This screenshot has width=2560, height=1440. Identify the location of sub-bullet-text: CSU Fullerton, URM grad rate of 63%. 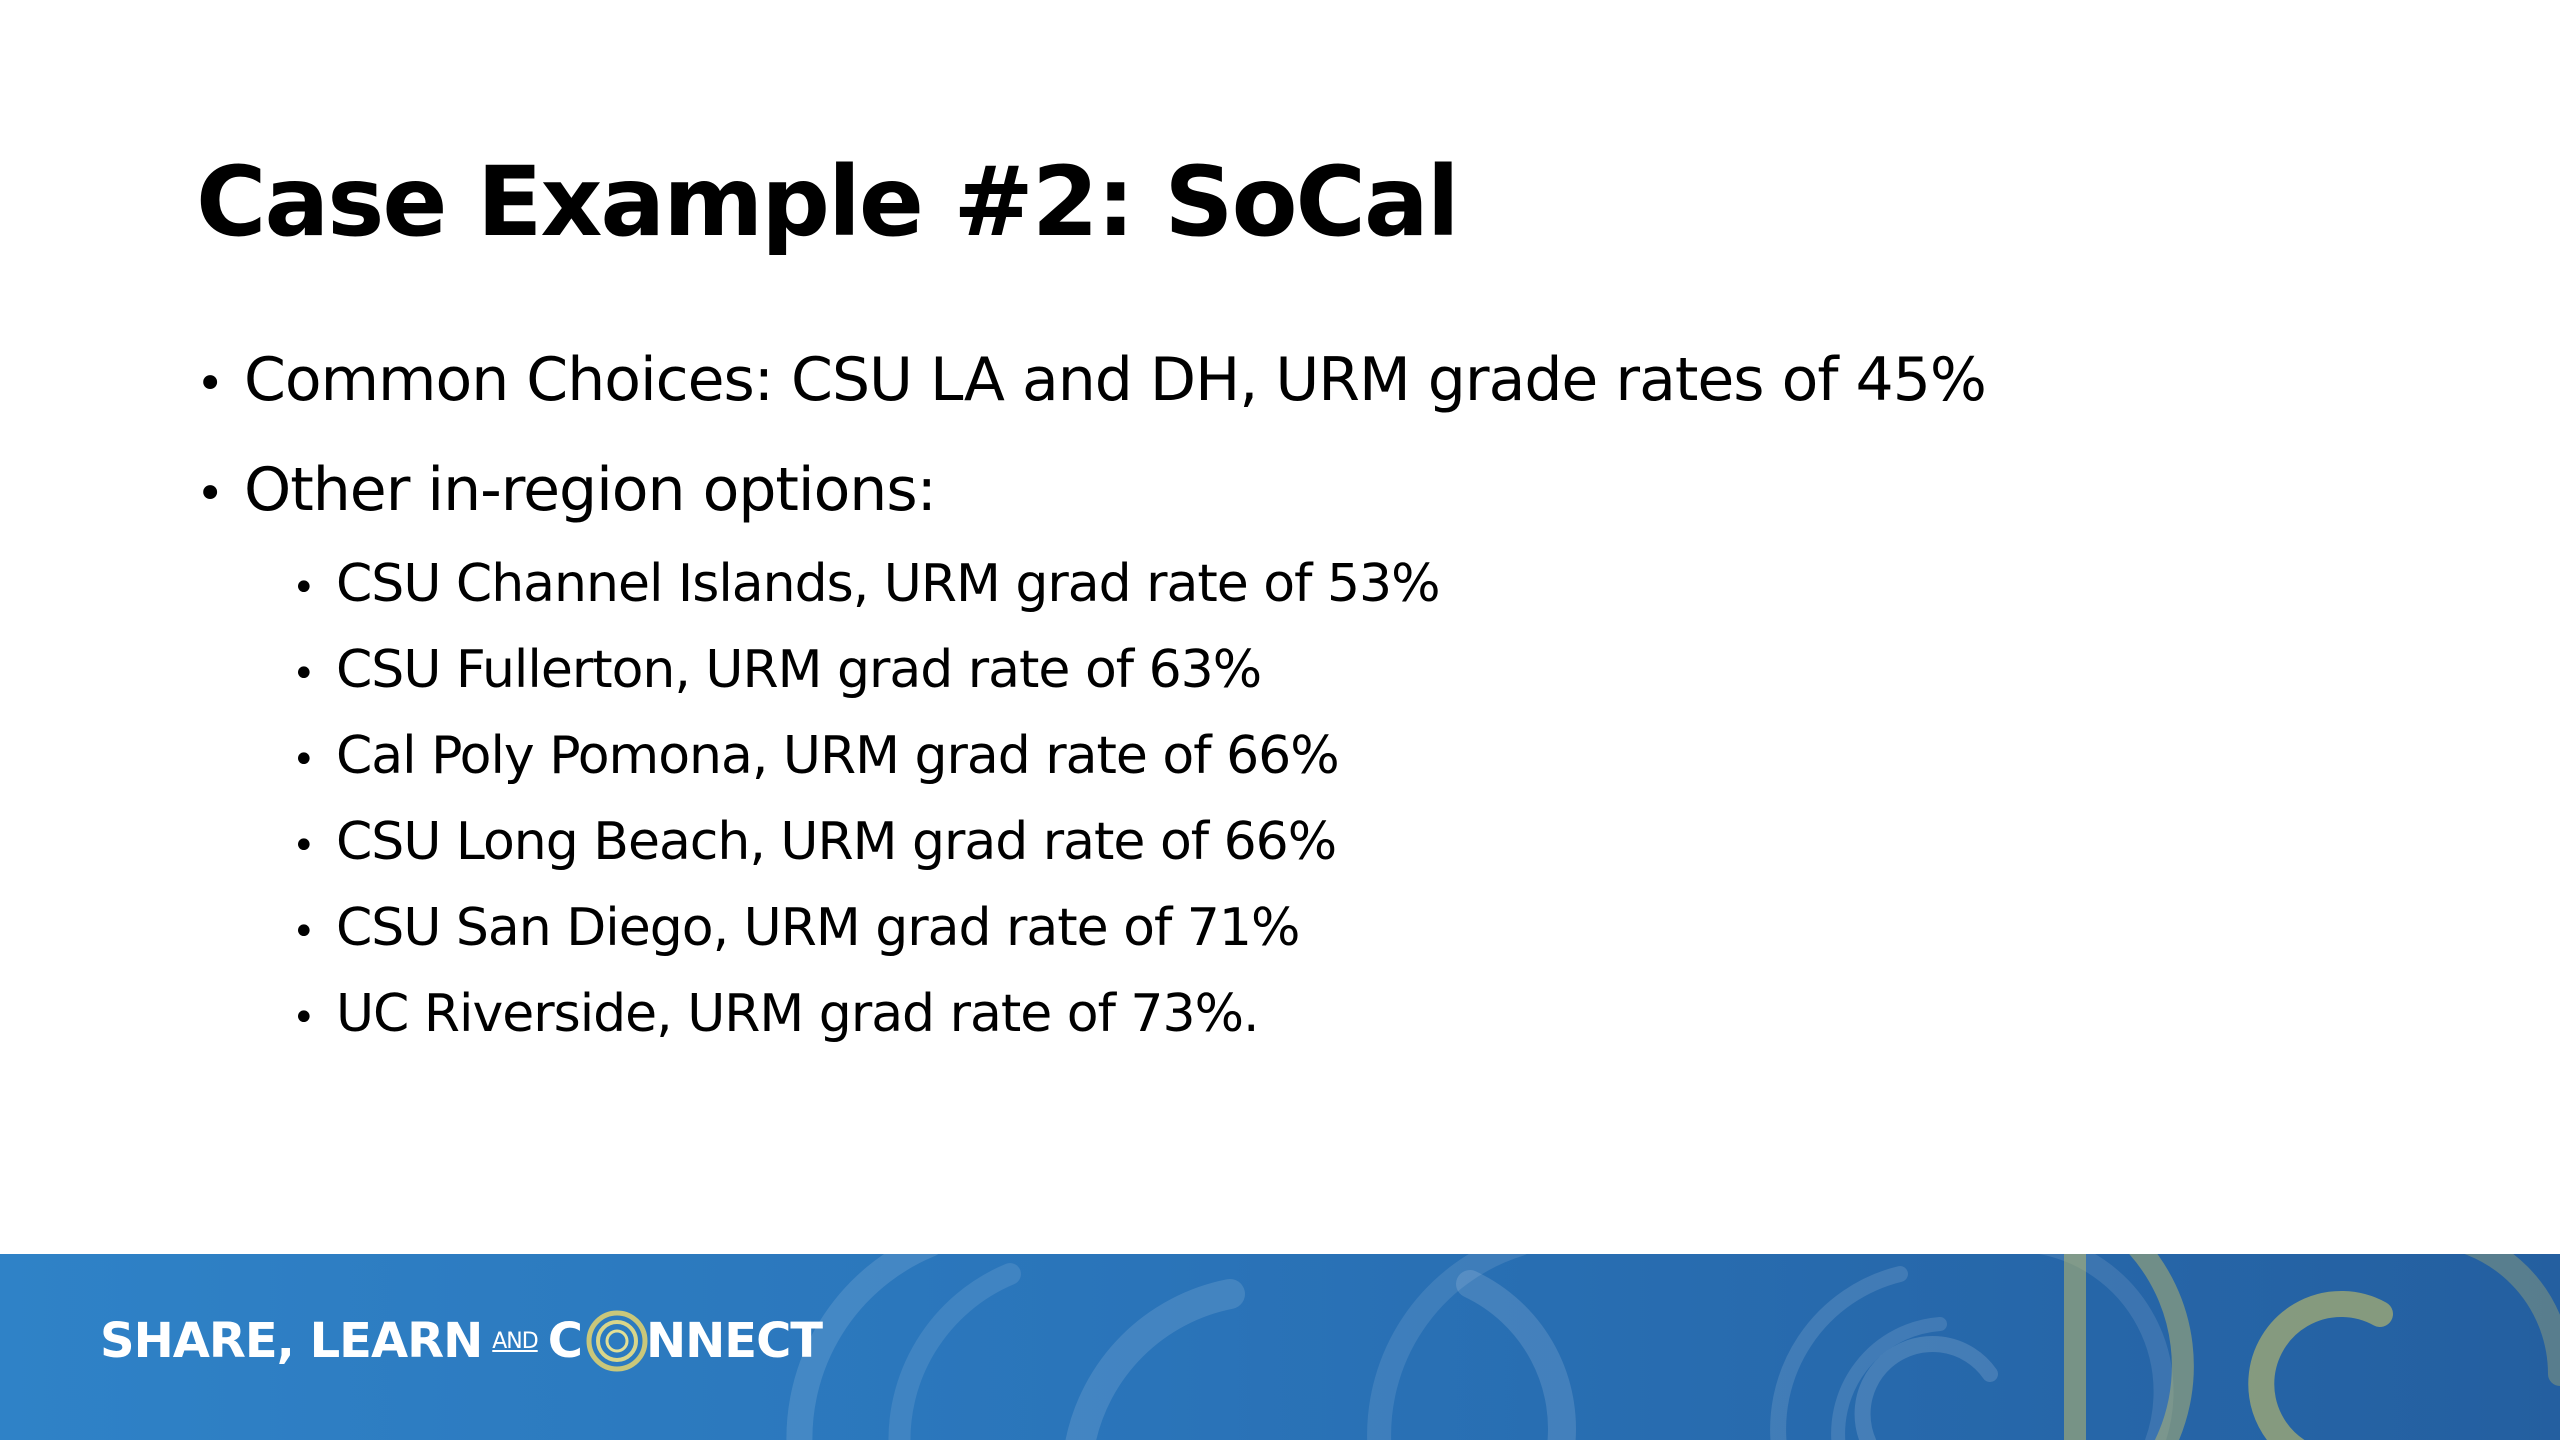
(799, 670).